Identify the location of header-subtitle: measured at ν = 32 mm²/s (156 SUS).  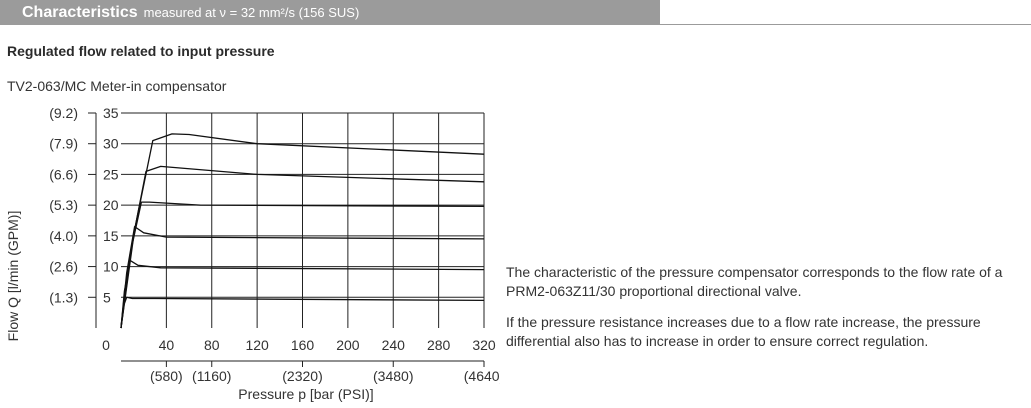
(251, 12).